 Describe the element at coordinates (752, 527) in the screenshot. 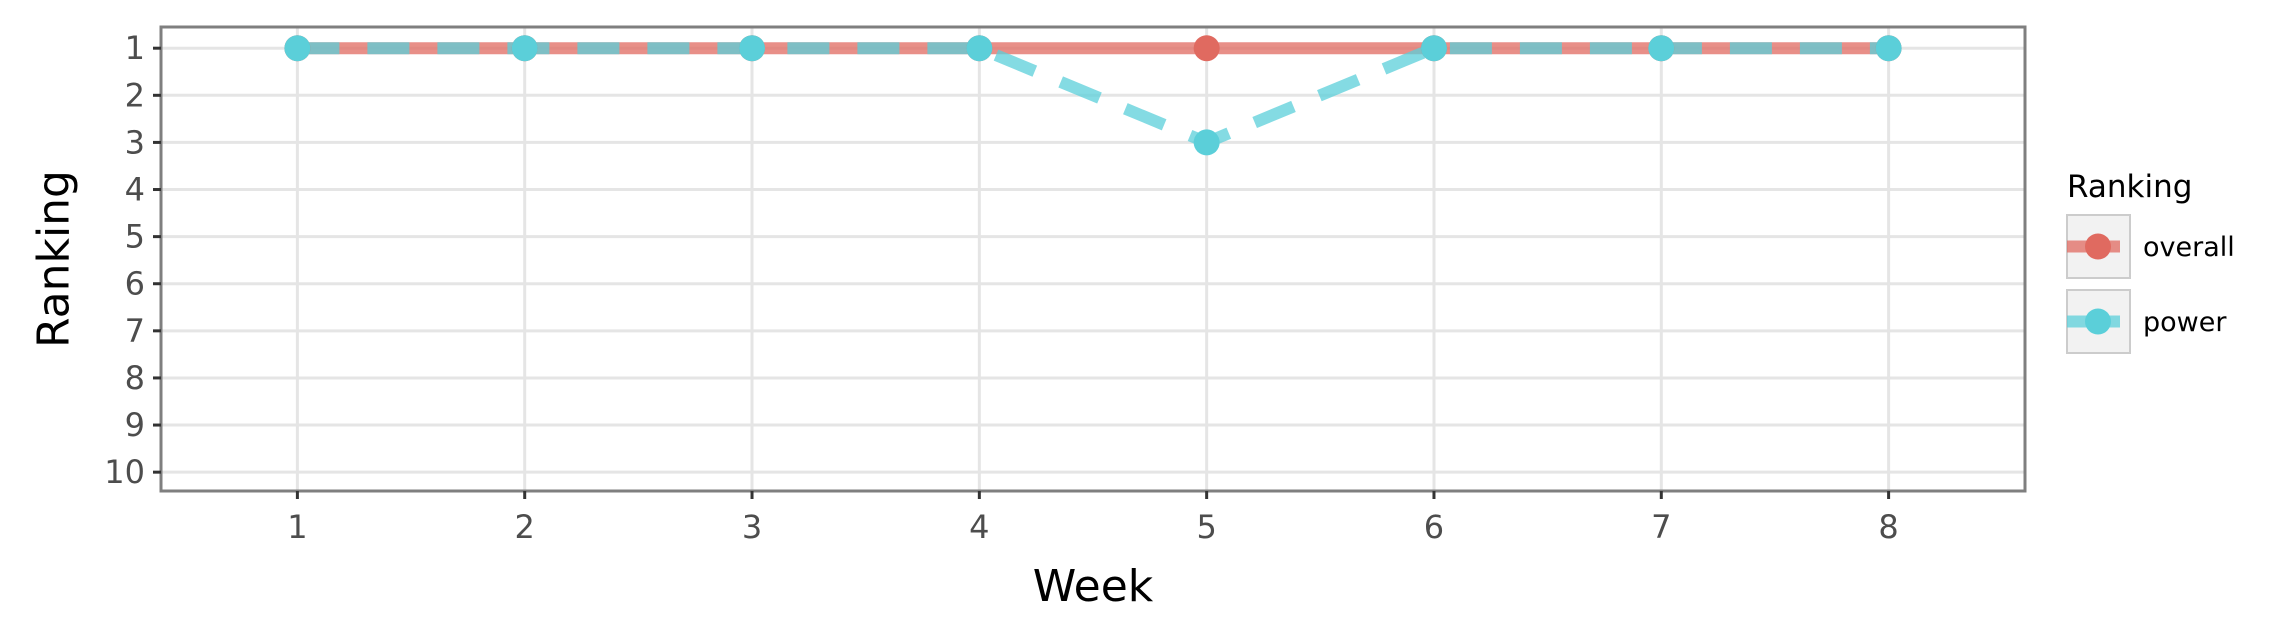

I see `x-tick-label: 3` at that location.